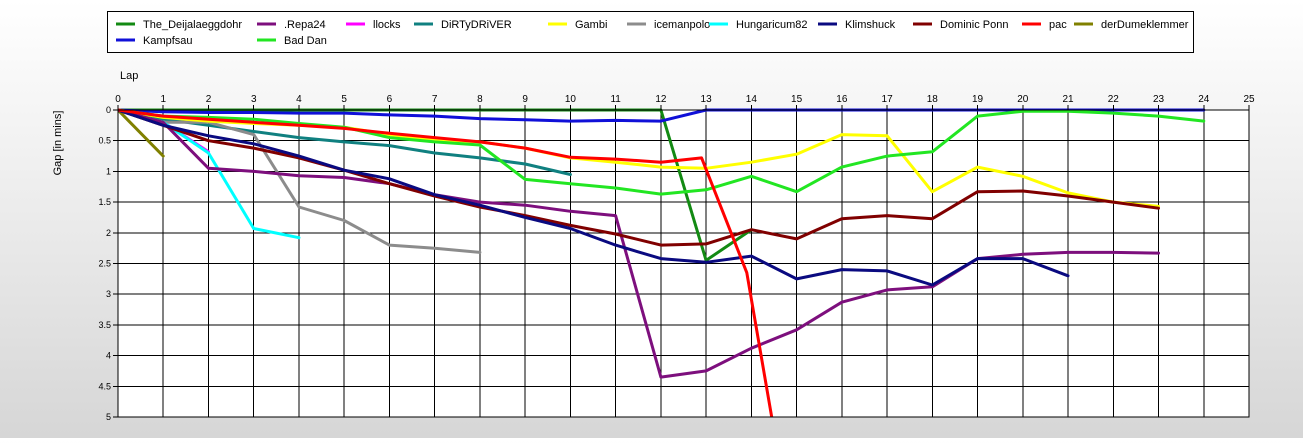 The width and height of the screenshot is (1303, 443). What do you see at coordinates (58, 143) in the screenshot?
I see `y-axis-label: Gap [in mins]` at bounding box center [58, 143].